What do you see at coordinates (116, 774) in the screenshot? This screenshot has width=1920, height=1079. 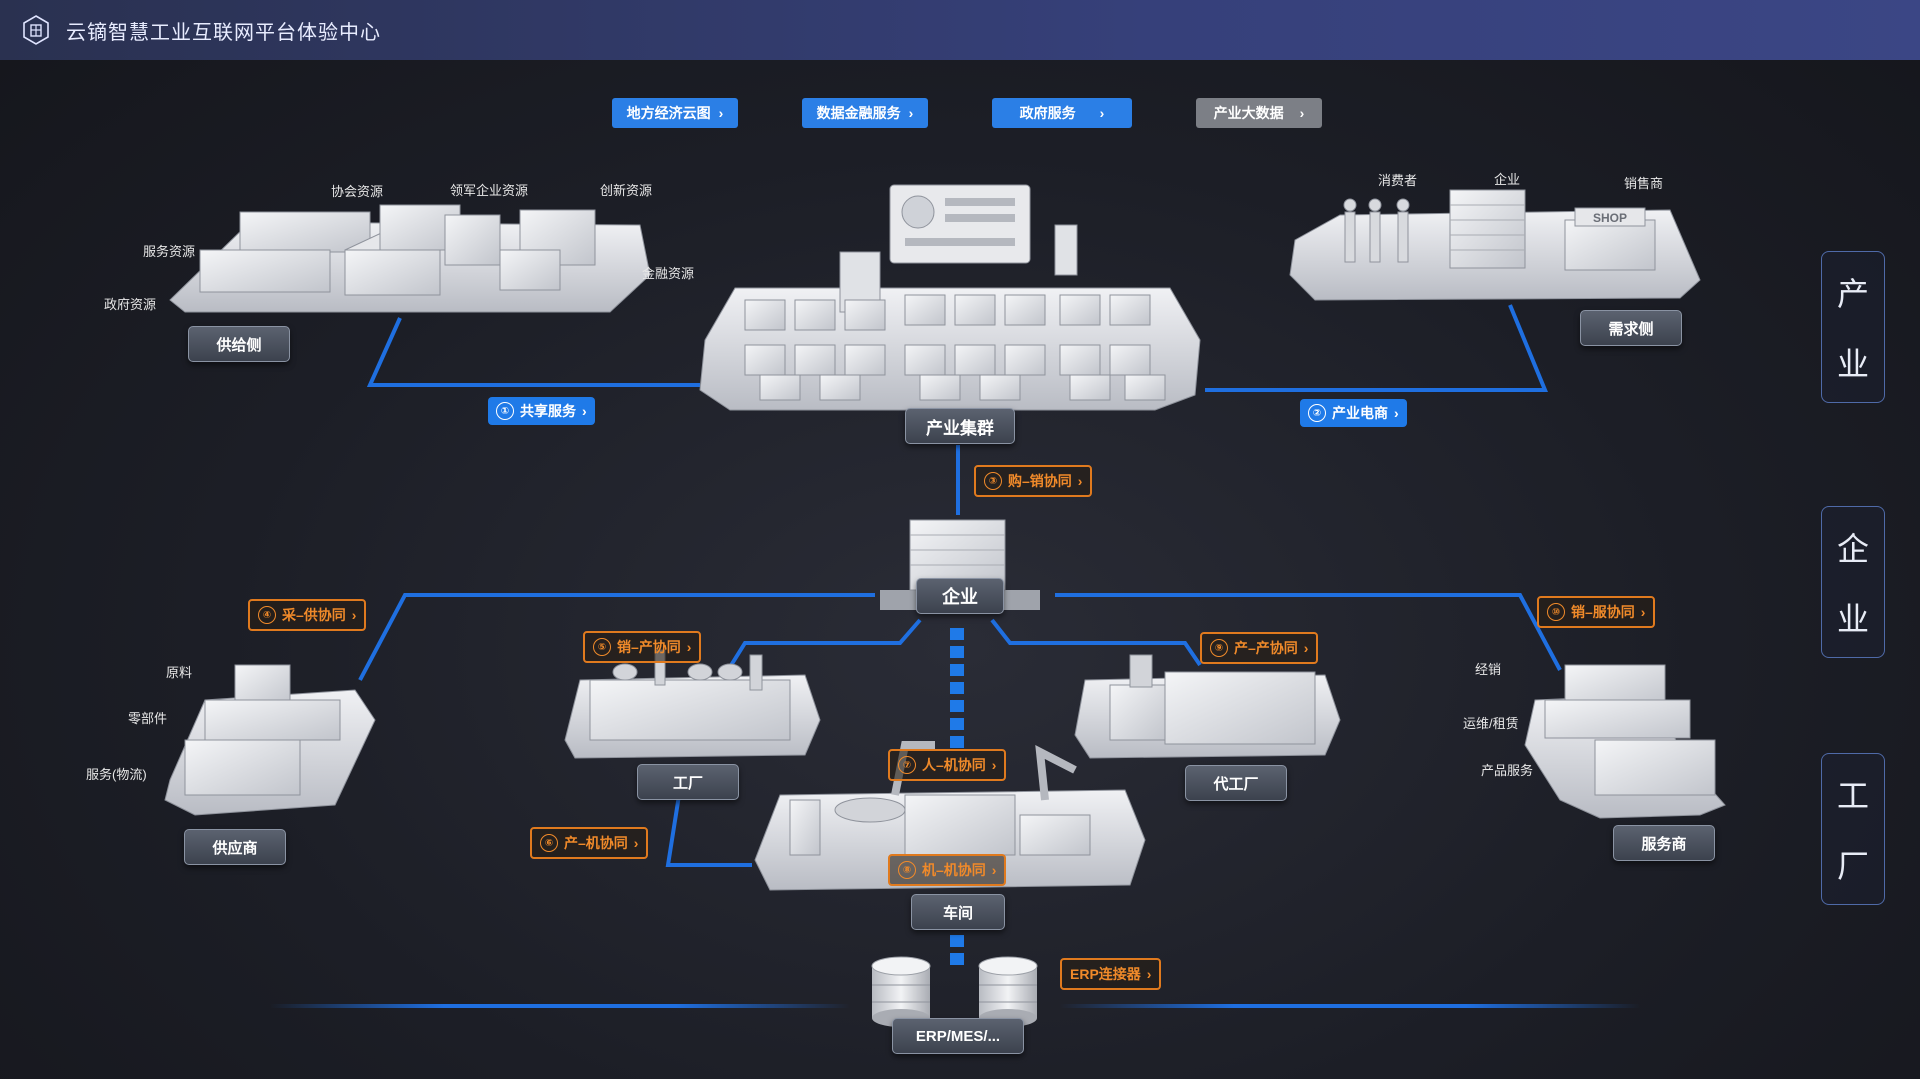 I see `label-logistics-service: 服务(物流)` at bounding box center [116, 774].